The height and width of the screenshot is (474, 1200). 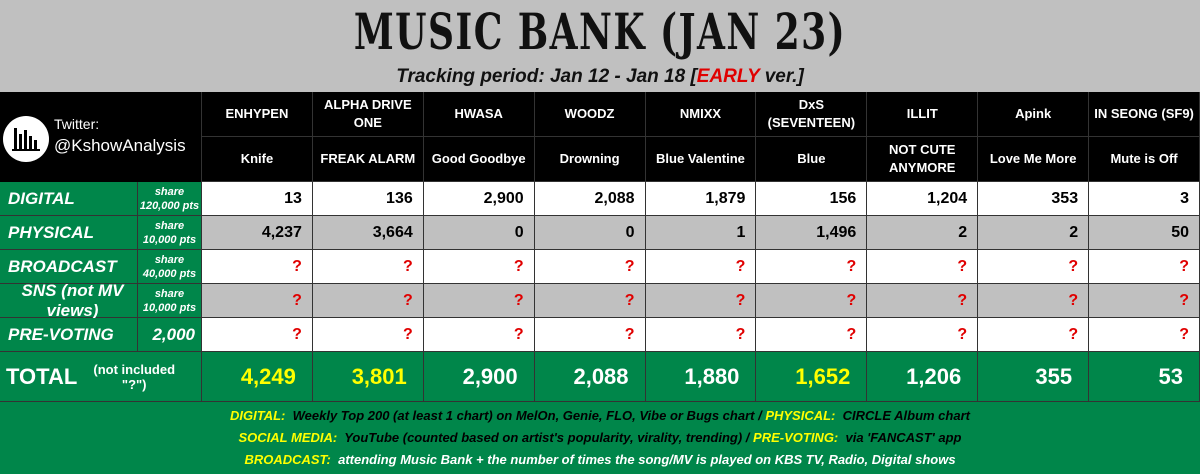 What do you see at coordinates (812, 159) in the screenshot?
I see `song-title: Blue` at bounding box center [812, 159].